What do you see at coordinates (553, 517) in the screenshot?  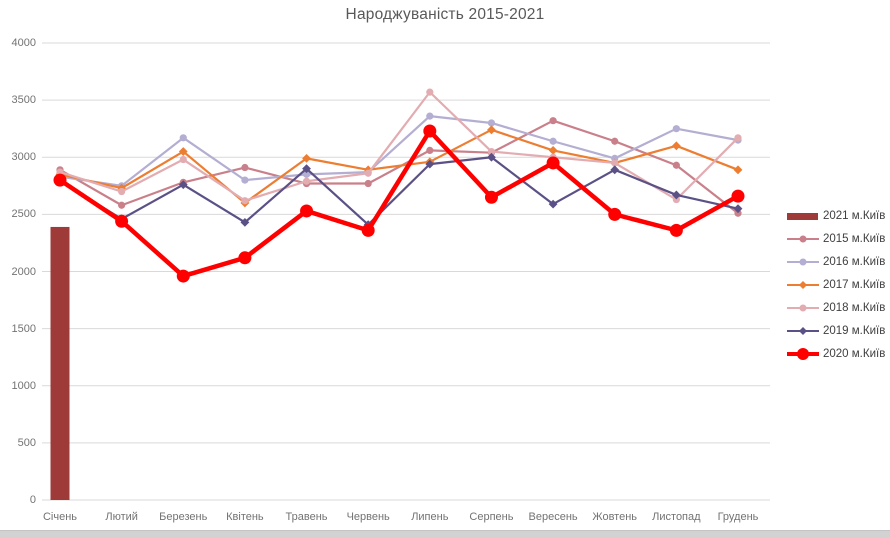 I see `x-tick-label: Вересень` at bounding box center [553, 517].